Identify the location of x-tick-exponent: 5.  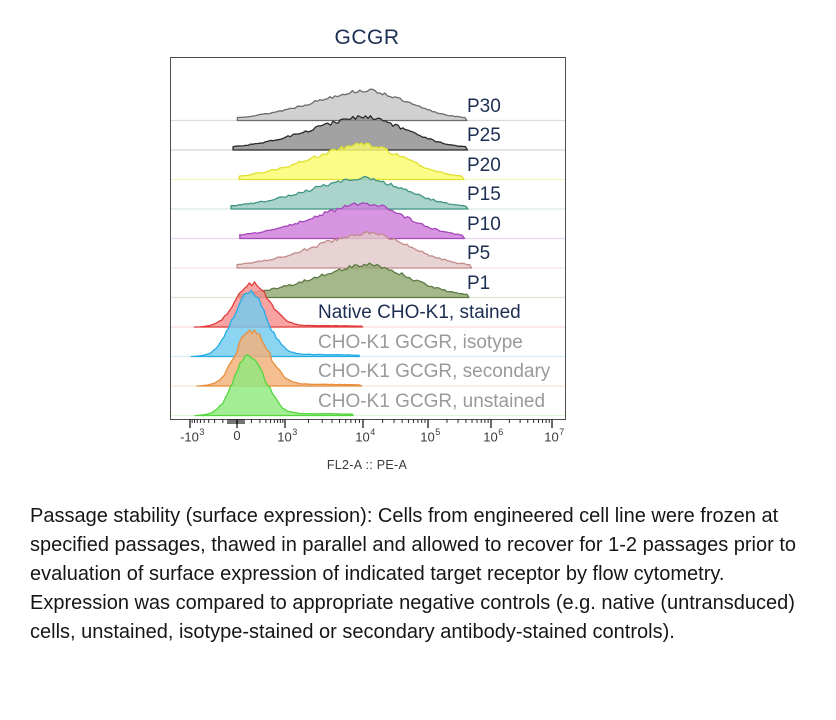
(438, 432).